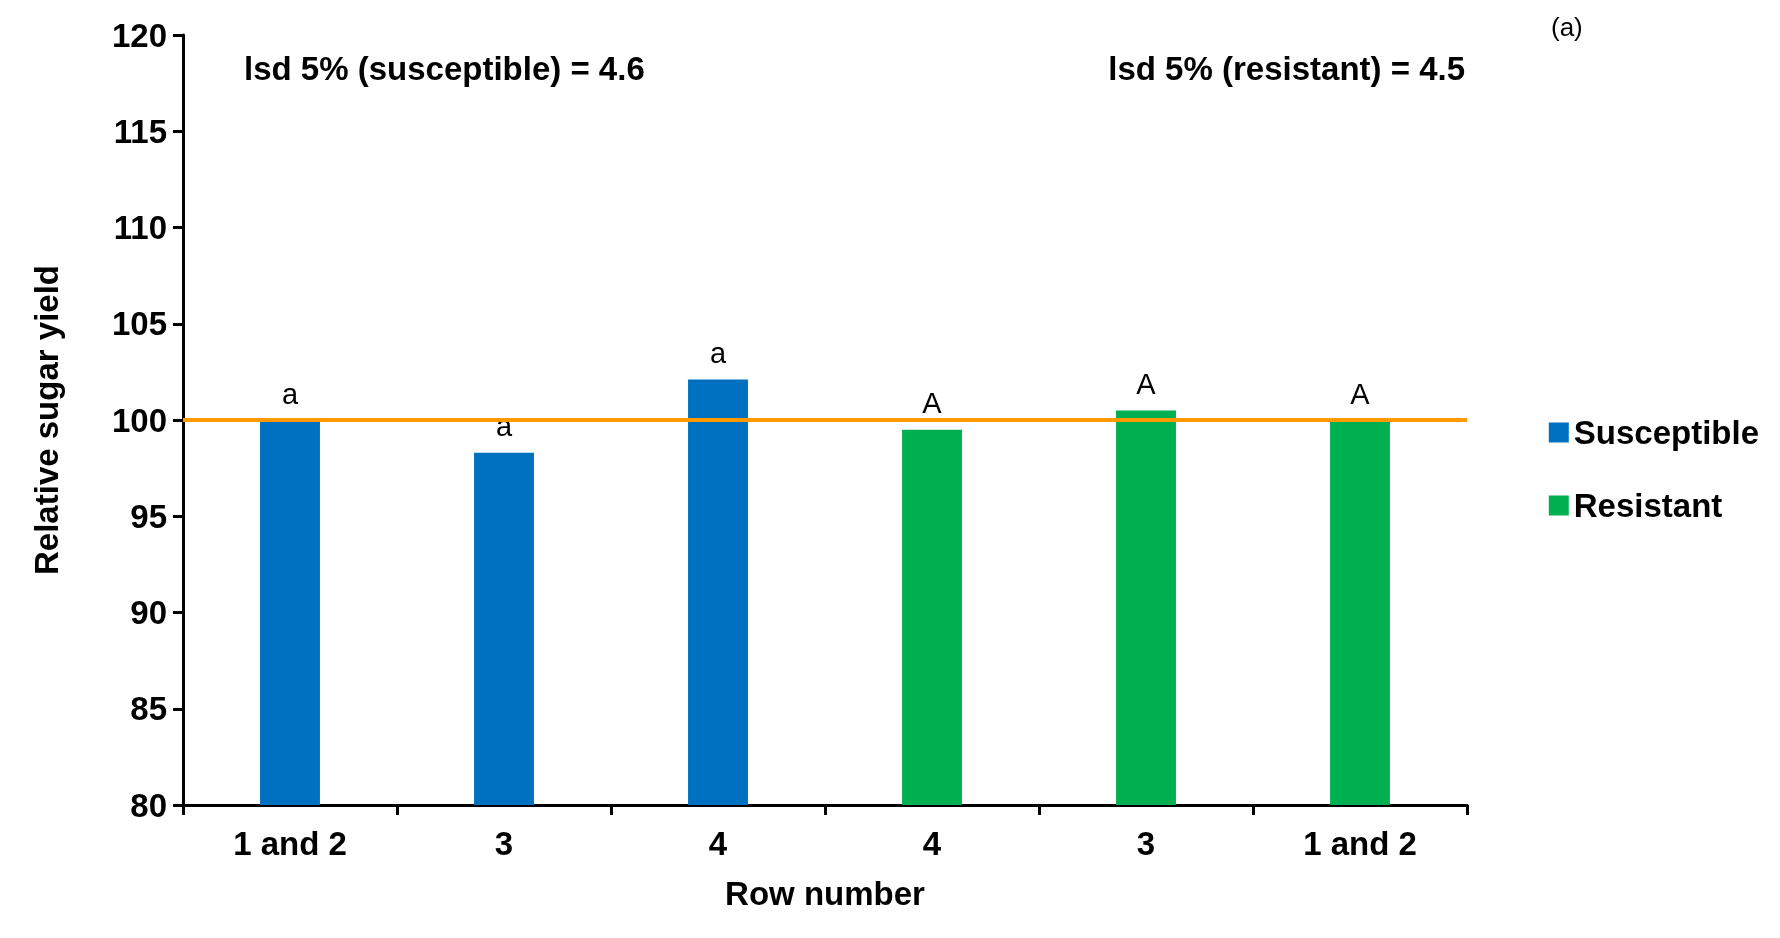  I want to click on legend-label: Susceptible, so click(1666, 432).